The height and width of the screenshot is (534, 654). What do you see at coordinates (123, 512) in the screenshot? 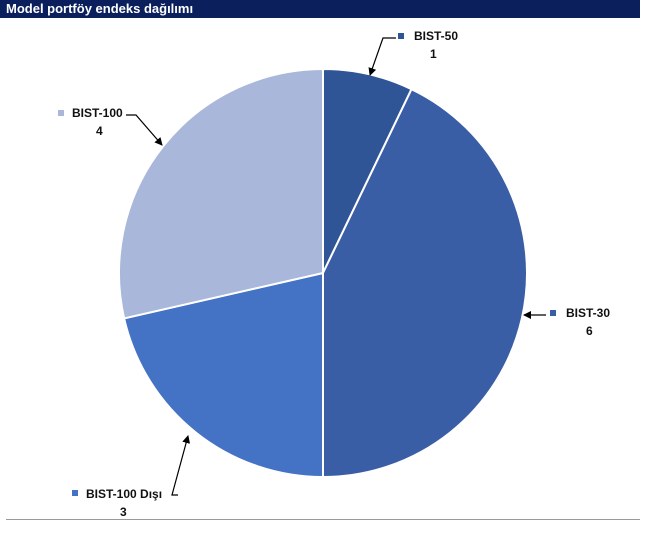
I see `value-label-bist-100-d-: 3` at bounding box center [123, 512].